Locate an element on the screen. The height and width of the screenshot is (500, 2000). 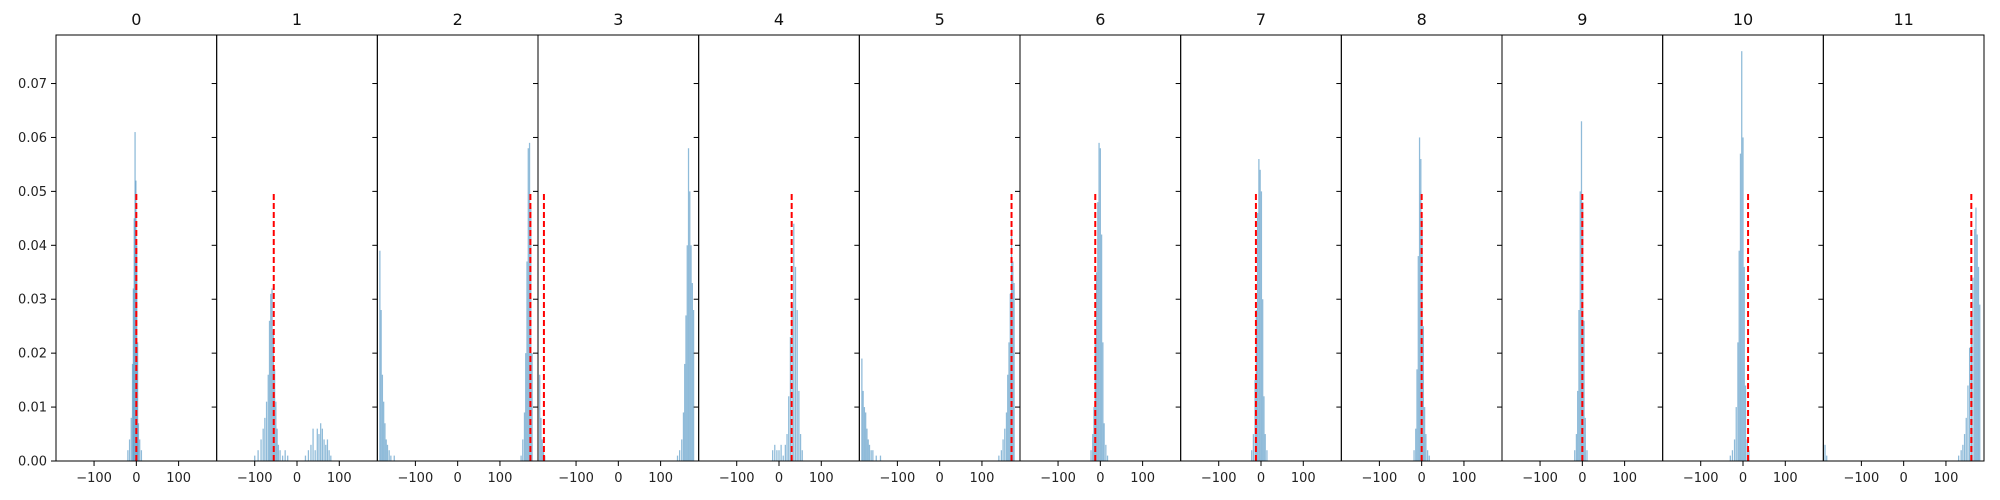
panel-8: −100 0 100 8 is located at coordinates (1419, 248).